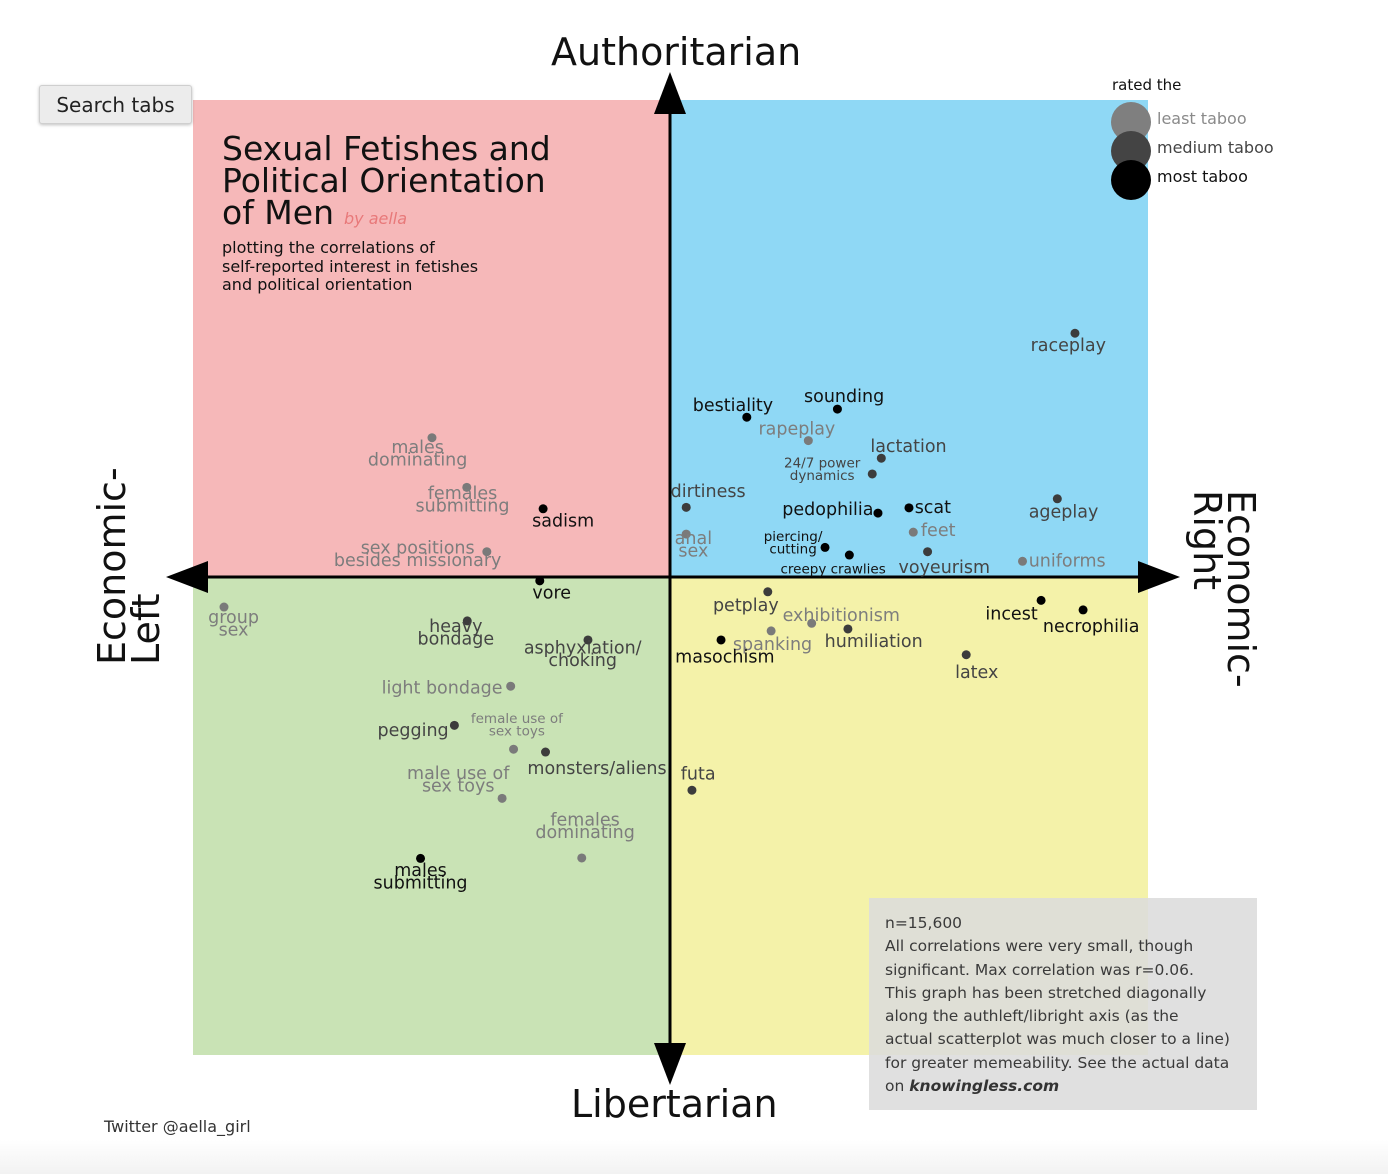  What do you see at coordinates (597, 763) in the screenshot?
I see `point-monsters-aliens: monsters/aliens` at bounding box center [597, 763].